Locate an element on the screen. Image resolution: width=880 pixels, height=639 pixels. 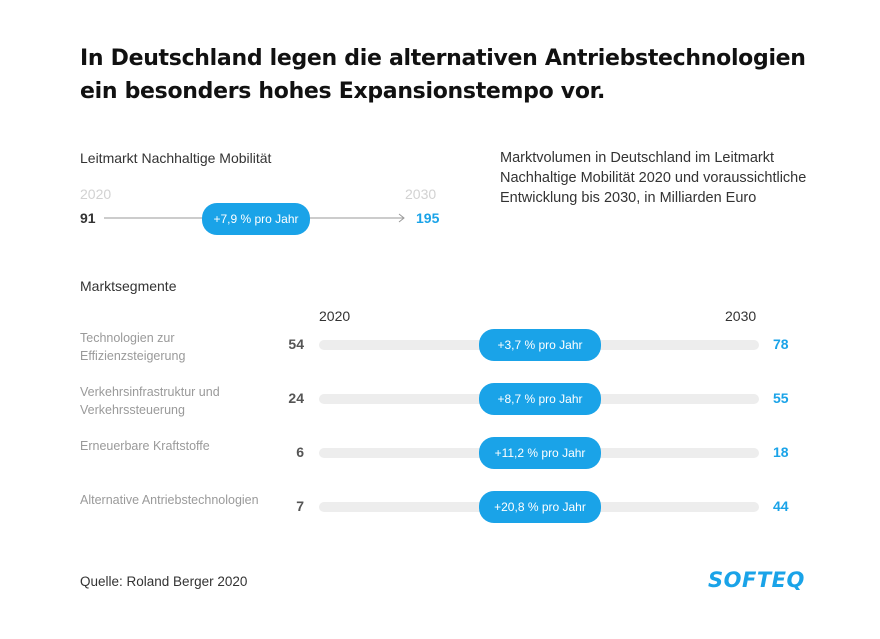
segment-value-2030: 44 is located at coordinates (781, 506).